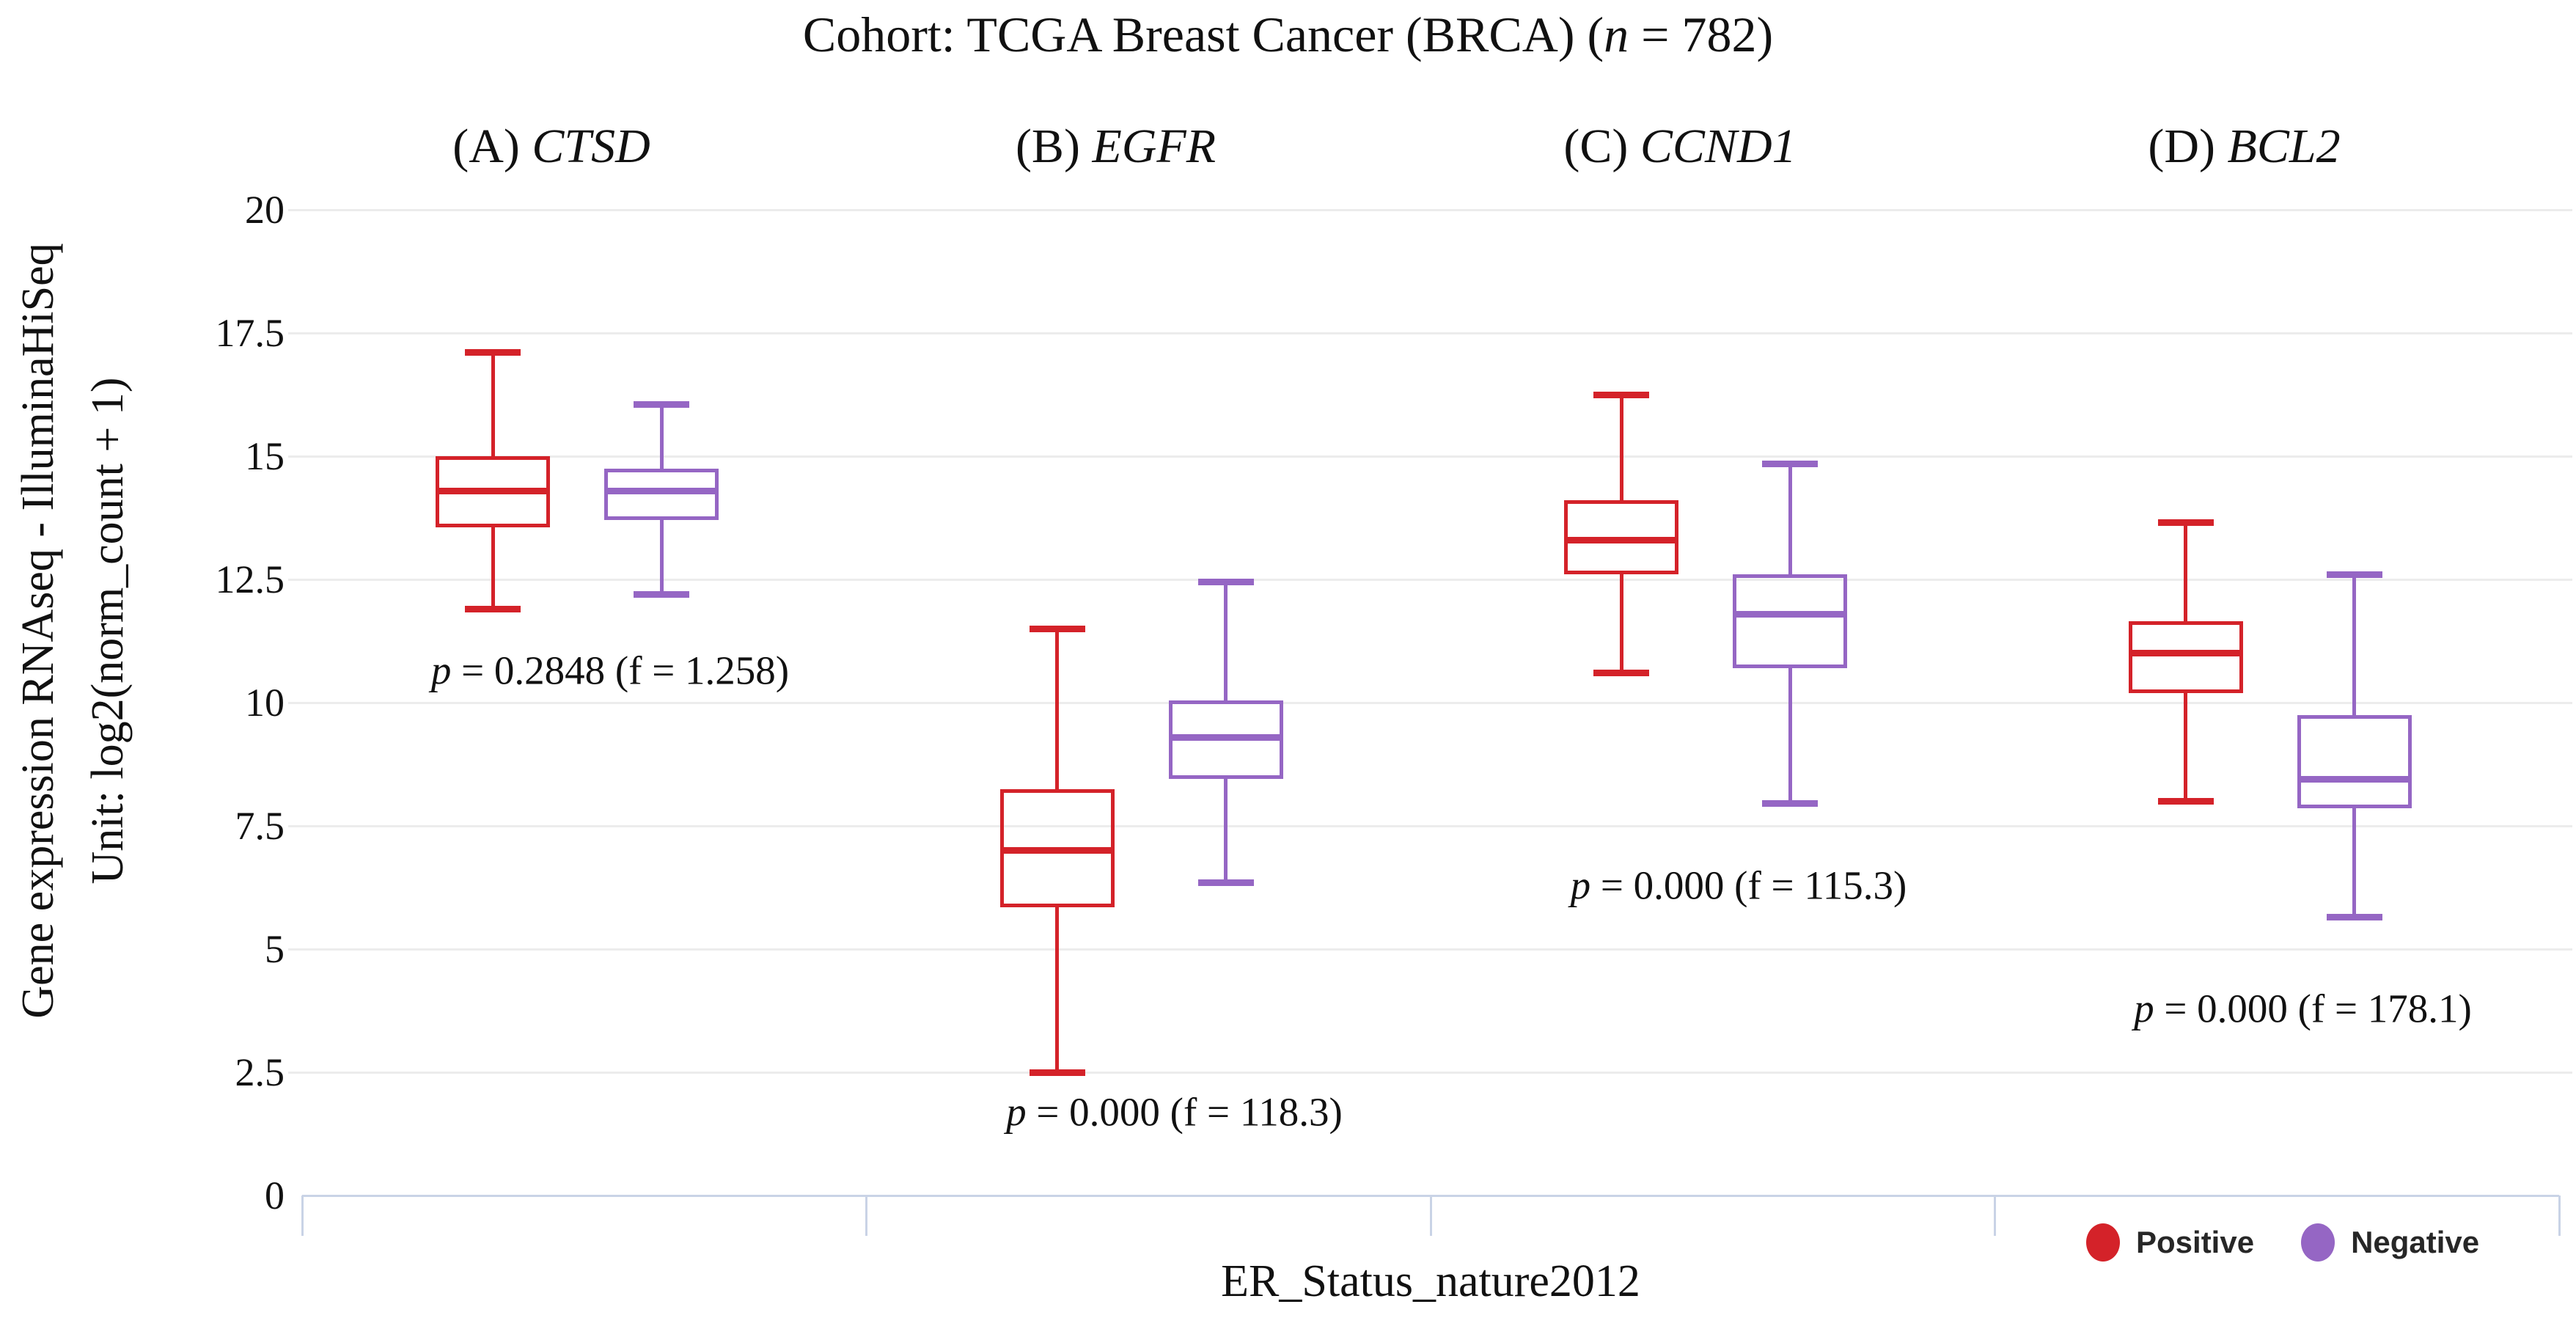  What do you see at coordinates (1602, 146) in the screenshot?
I see `panel-letter: (C)` at bounding box center [1602, 146].